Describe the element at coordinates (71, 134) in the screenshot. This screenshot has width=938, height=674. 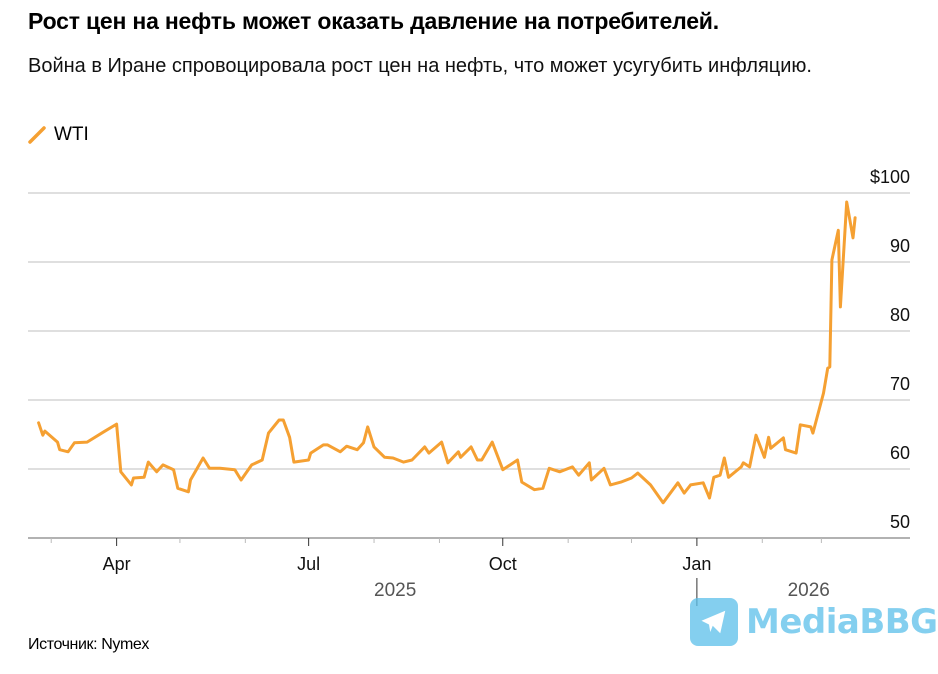
I see `legend-label-wti: WTI` at that location.